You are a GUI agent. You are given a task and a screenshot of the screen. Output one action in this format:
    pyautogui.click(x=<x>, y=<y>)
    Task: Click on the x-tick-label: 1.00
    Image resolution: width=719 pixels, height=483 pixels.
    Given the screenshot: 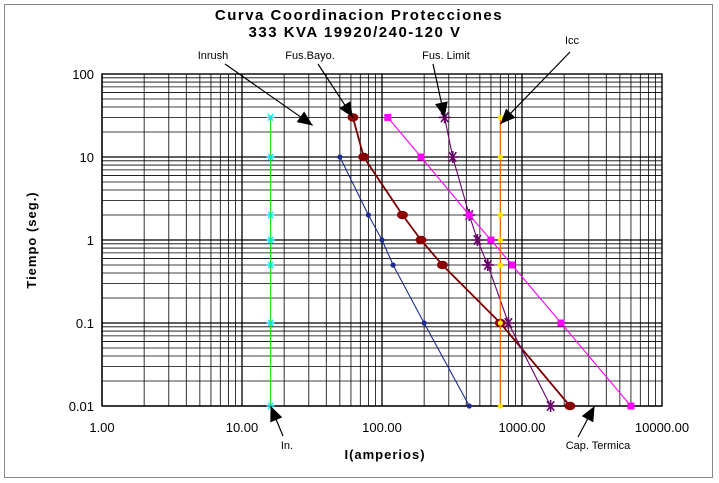 What is the action you would take?
    pyautogui.click(x=101, y=427)
    